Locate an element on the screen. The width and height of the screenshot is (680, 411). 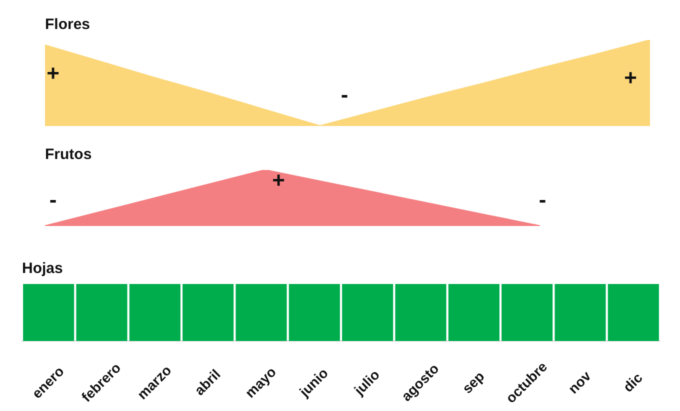
chart-title: Flores is located at coordinates (67, 25).